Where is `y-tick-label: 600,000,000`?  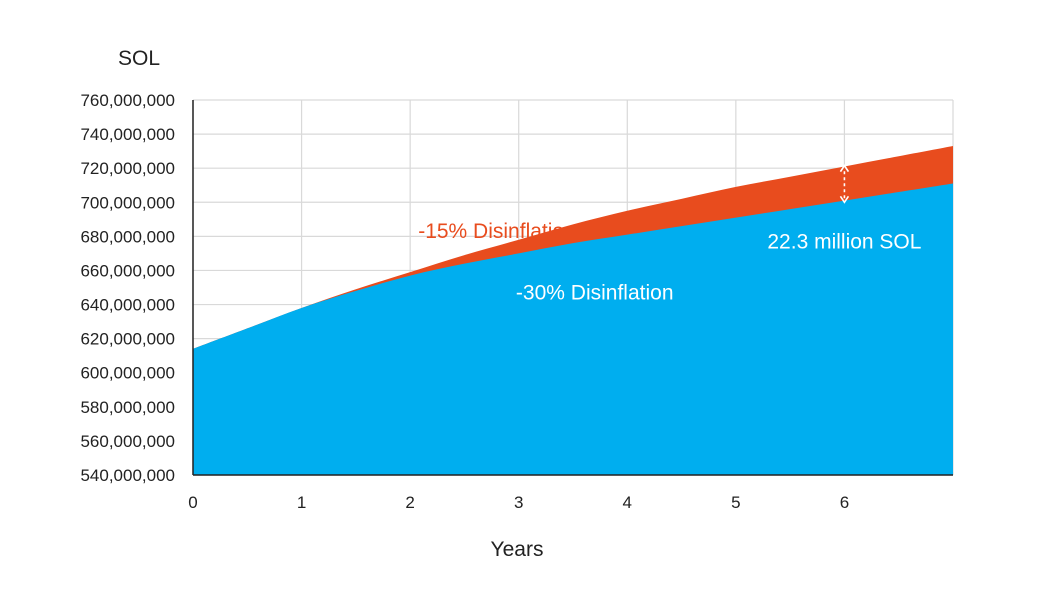 y-tick-label: 600,000,000 is located at coordinates (127, 373).